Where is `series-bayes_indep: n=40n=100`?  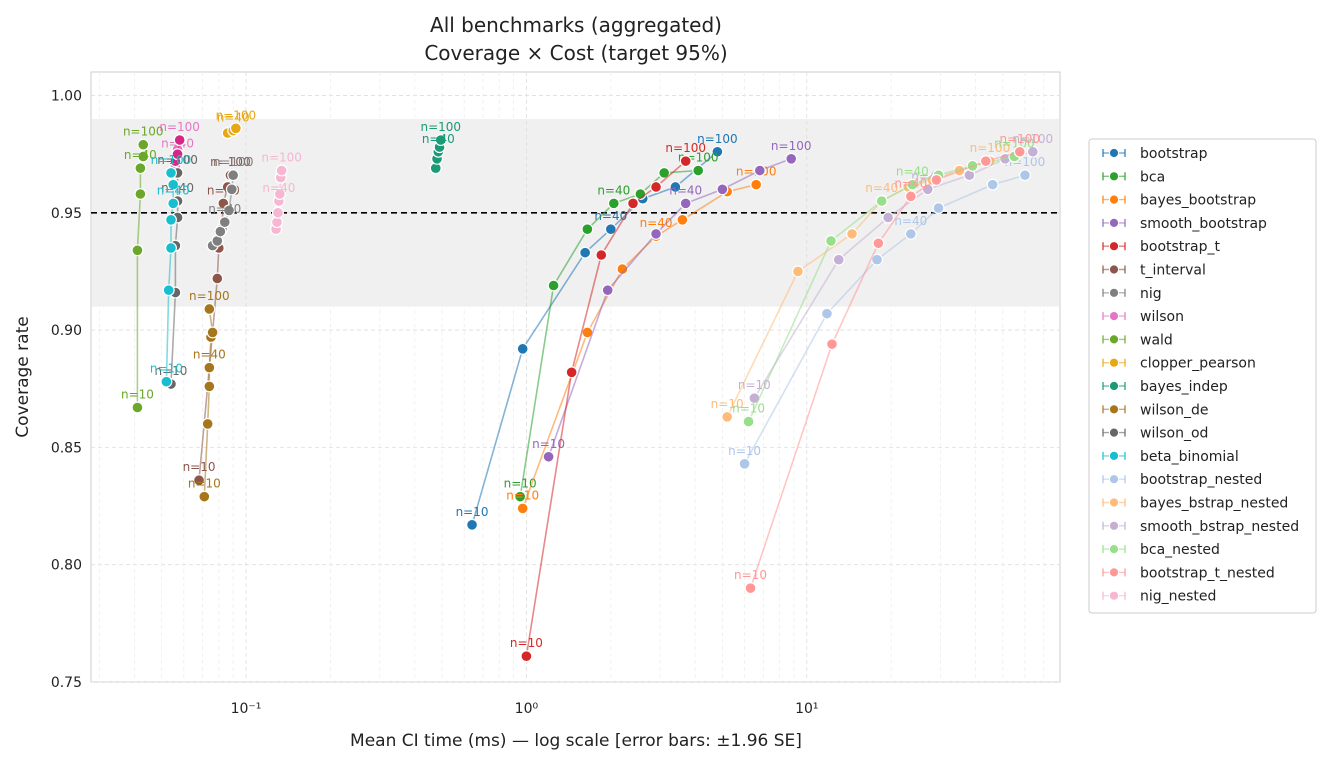
series-bayes_indep: n=40n=100 is located at coordinates (440, 147).